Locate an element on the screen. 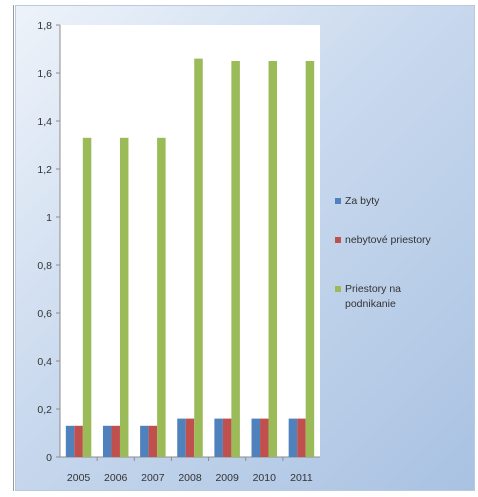 This screenshot has width=478, height=497. legend-label: Priestory na podnikanie is located at coordinates (373, 296).